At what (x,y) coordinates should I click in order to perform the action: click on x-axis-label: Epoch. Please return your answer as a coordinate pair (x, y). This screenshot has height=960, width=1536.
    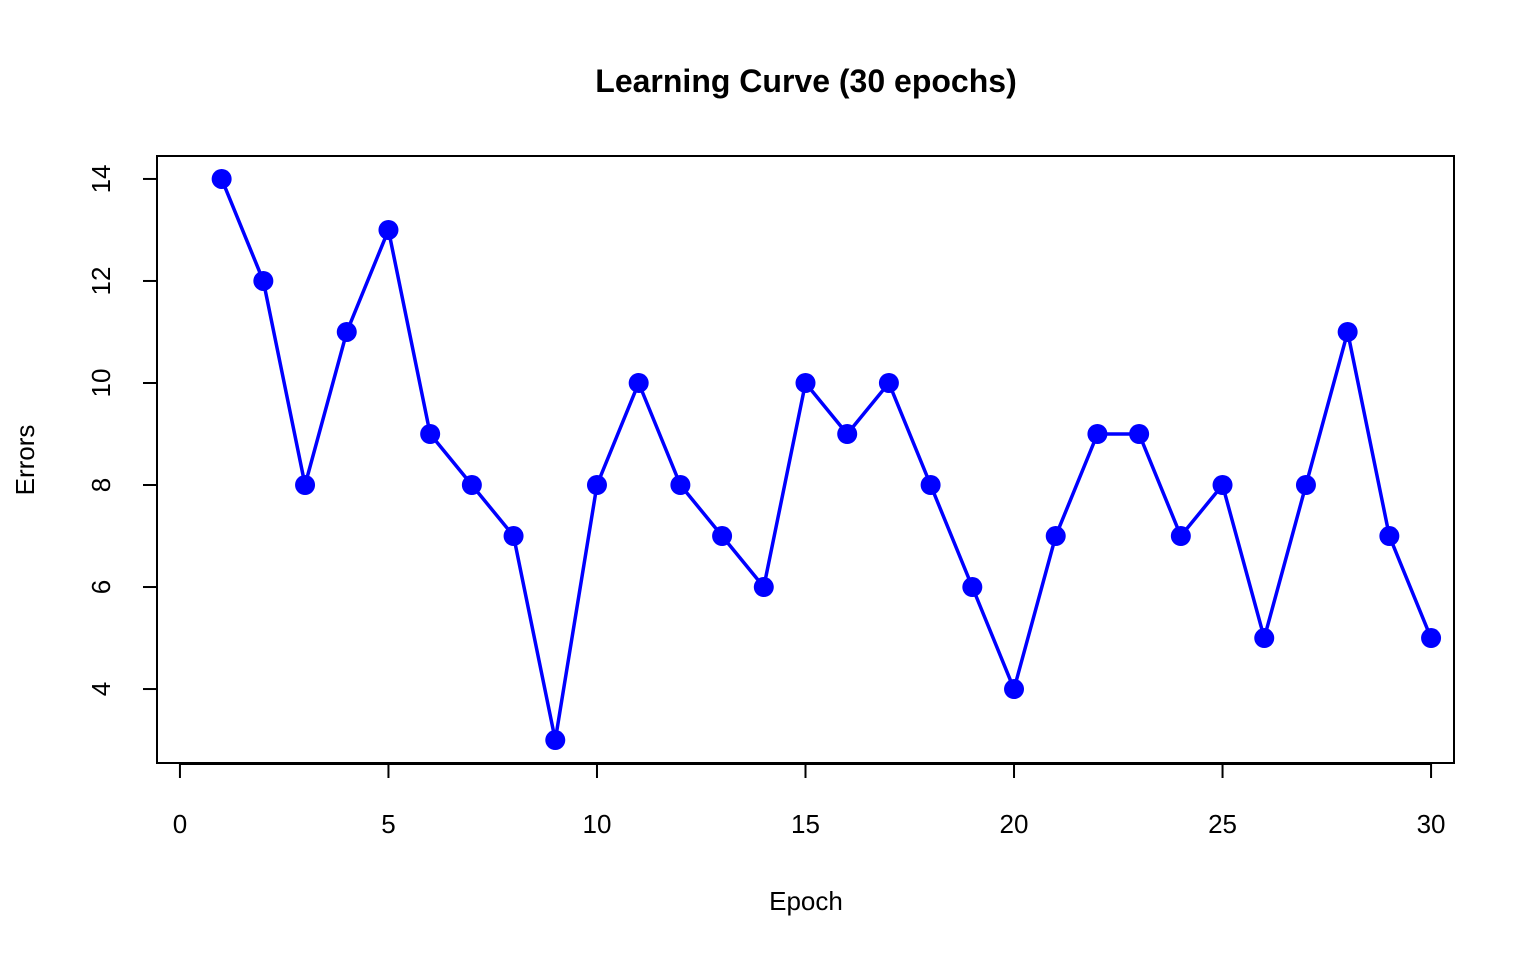
    Looking at the image, I should click on (806, 901).